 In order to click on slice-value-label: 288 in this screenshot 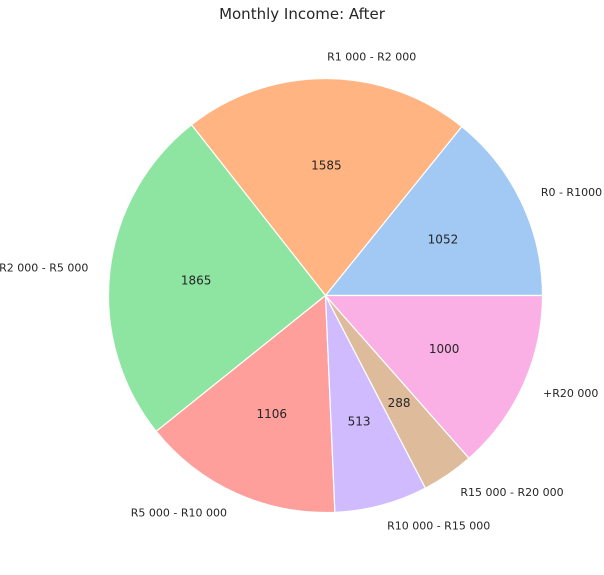, I will do `click(399, 403)`.